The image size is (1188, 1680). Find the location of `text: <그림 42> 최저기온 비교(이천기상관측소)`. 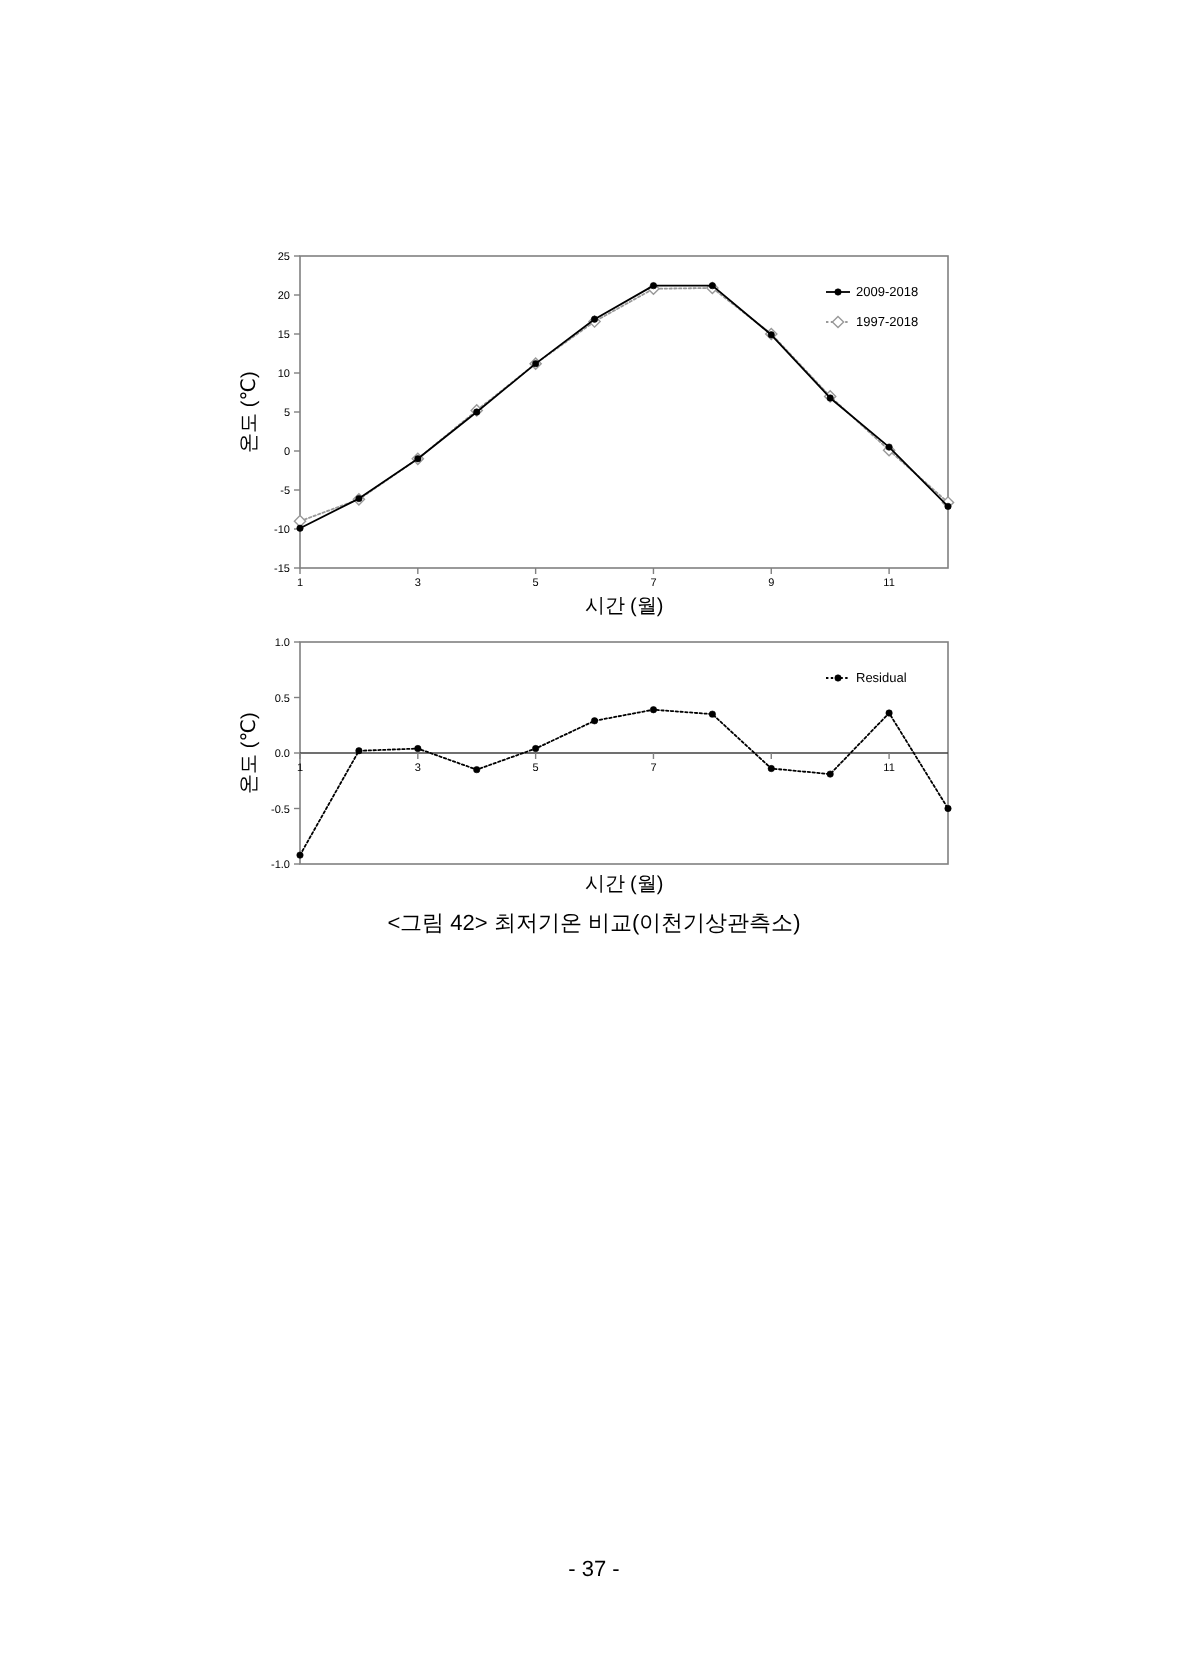

text: <그림 42> 최저기온 비교(이천기상관측소) is located at coordinates (594, 924).